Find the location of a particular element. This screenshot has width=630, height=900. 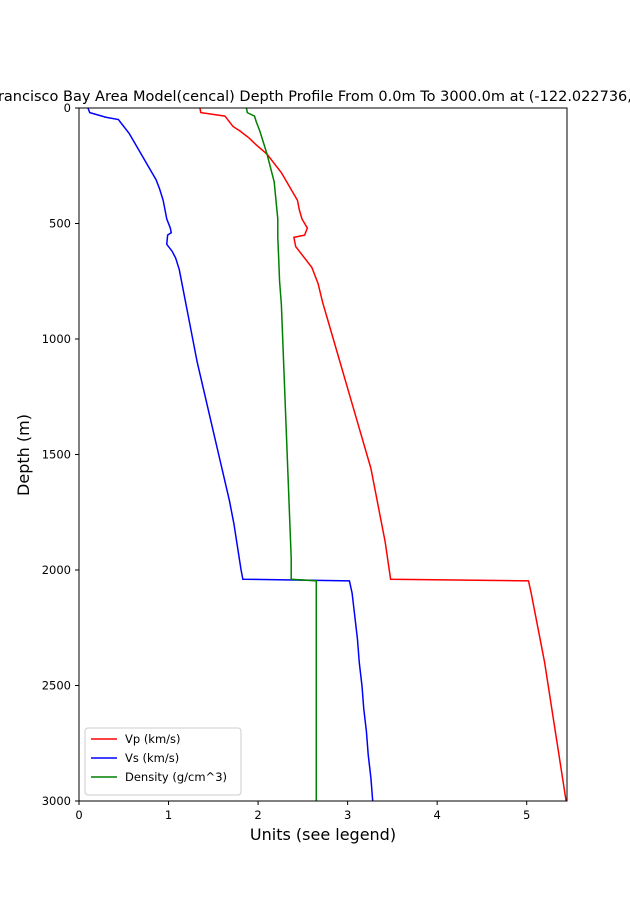

legend: Vp (km/s) Vs (km/s) Density (g/cm^3) is located at coordinates (163, 761).